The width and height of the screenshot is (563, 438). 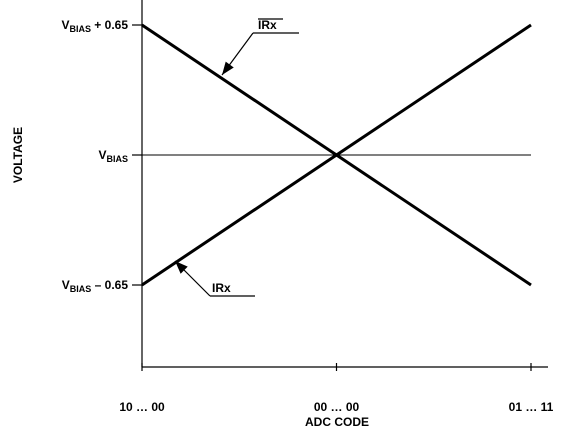 I want to click on irx-bar-arrow-arrowhead, so click(x=228, y=68).